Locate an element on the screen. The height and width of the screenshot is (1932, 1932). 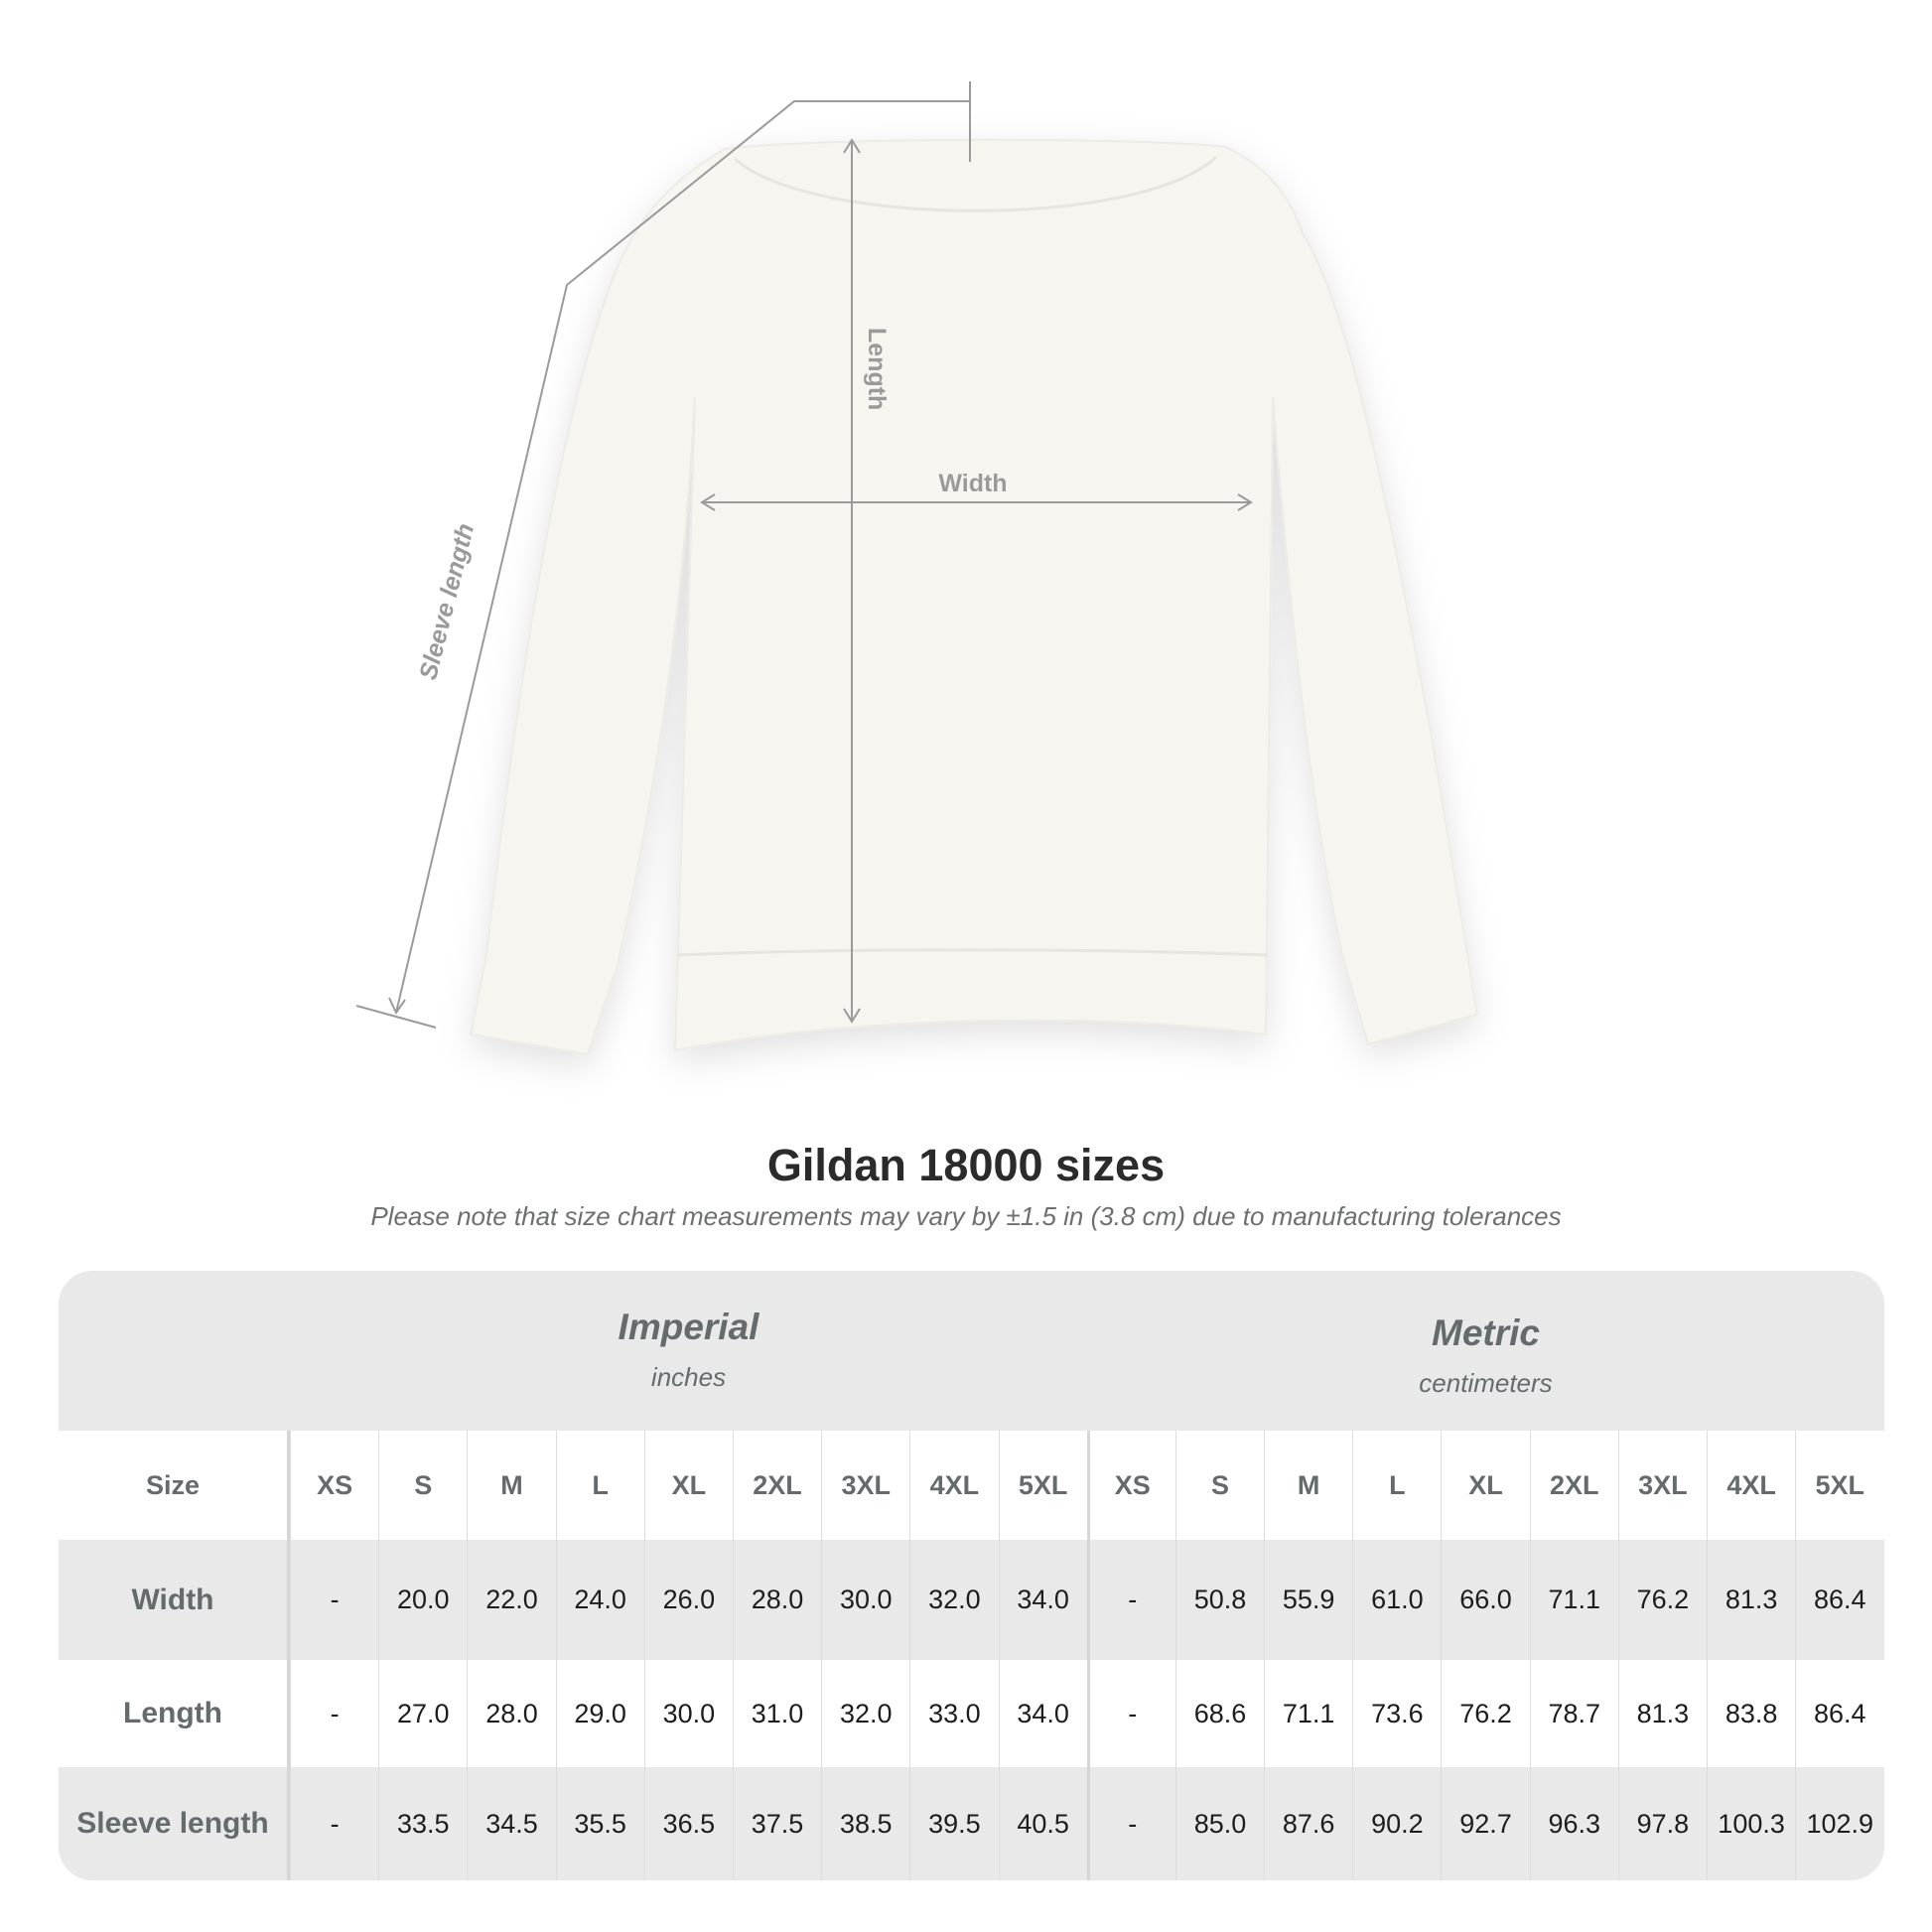
metric-cell: 85.0 is located at coordinates (1219, 1823).